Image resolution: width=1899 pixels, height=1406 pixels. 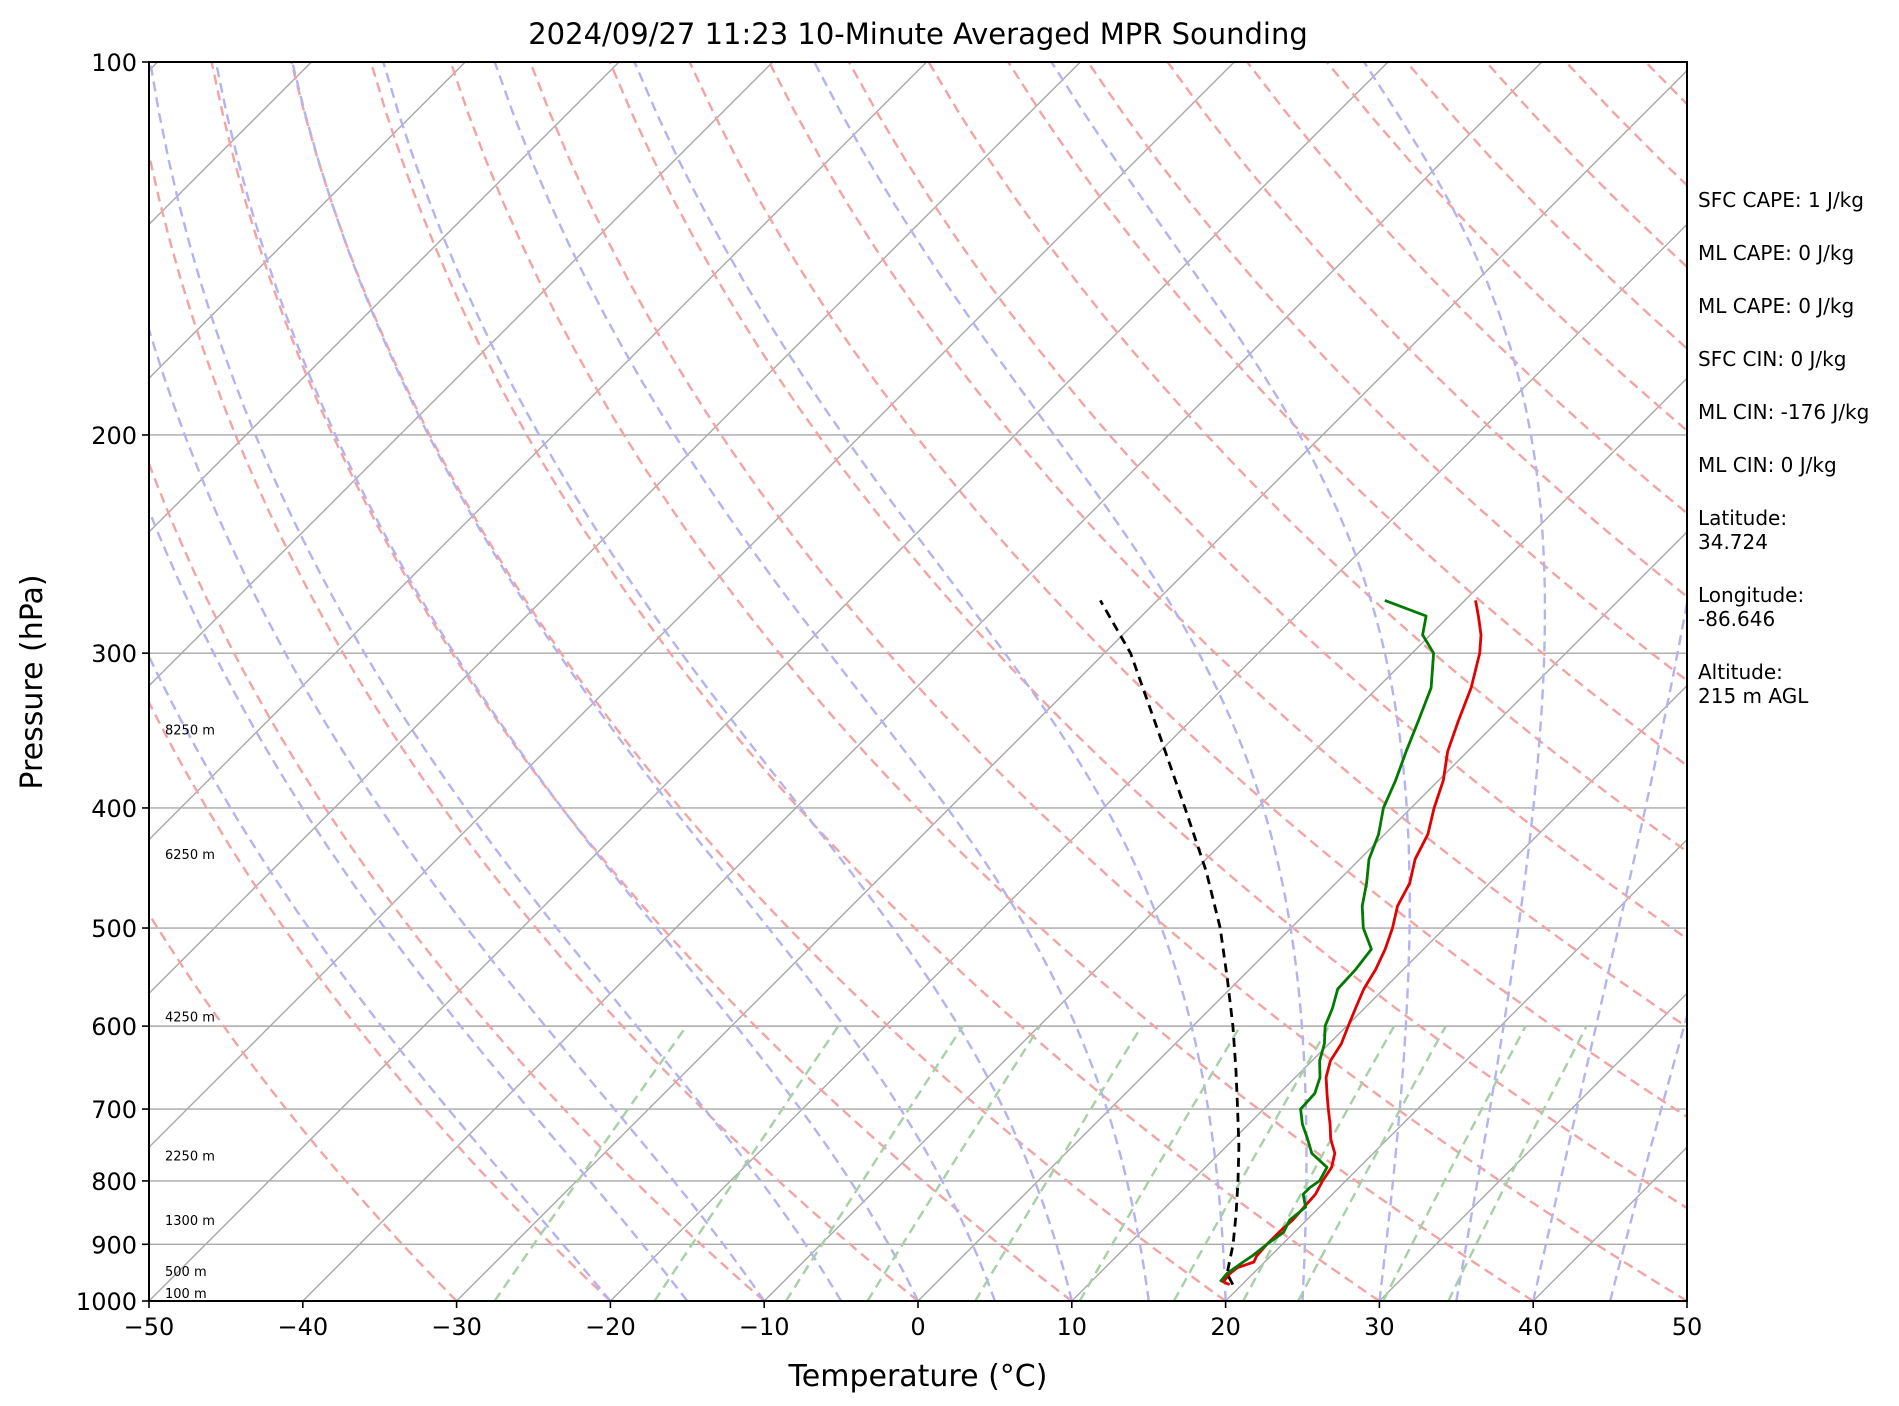 What do you see at coordinates (190, 1156) in the screenshot?
I see `height-label: 2250 m` at bounding box center [190, 1156].